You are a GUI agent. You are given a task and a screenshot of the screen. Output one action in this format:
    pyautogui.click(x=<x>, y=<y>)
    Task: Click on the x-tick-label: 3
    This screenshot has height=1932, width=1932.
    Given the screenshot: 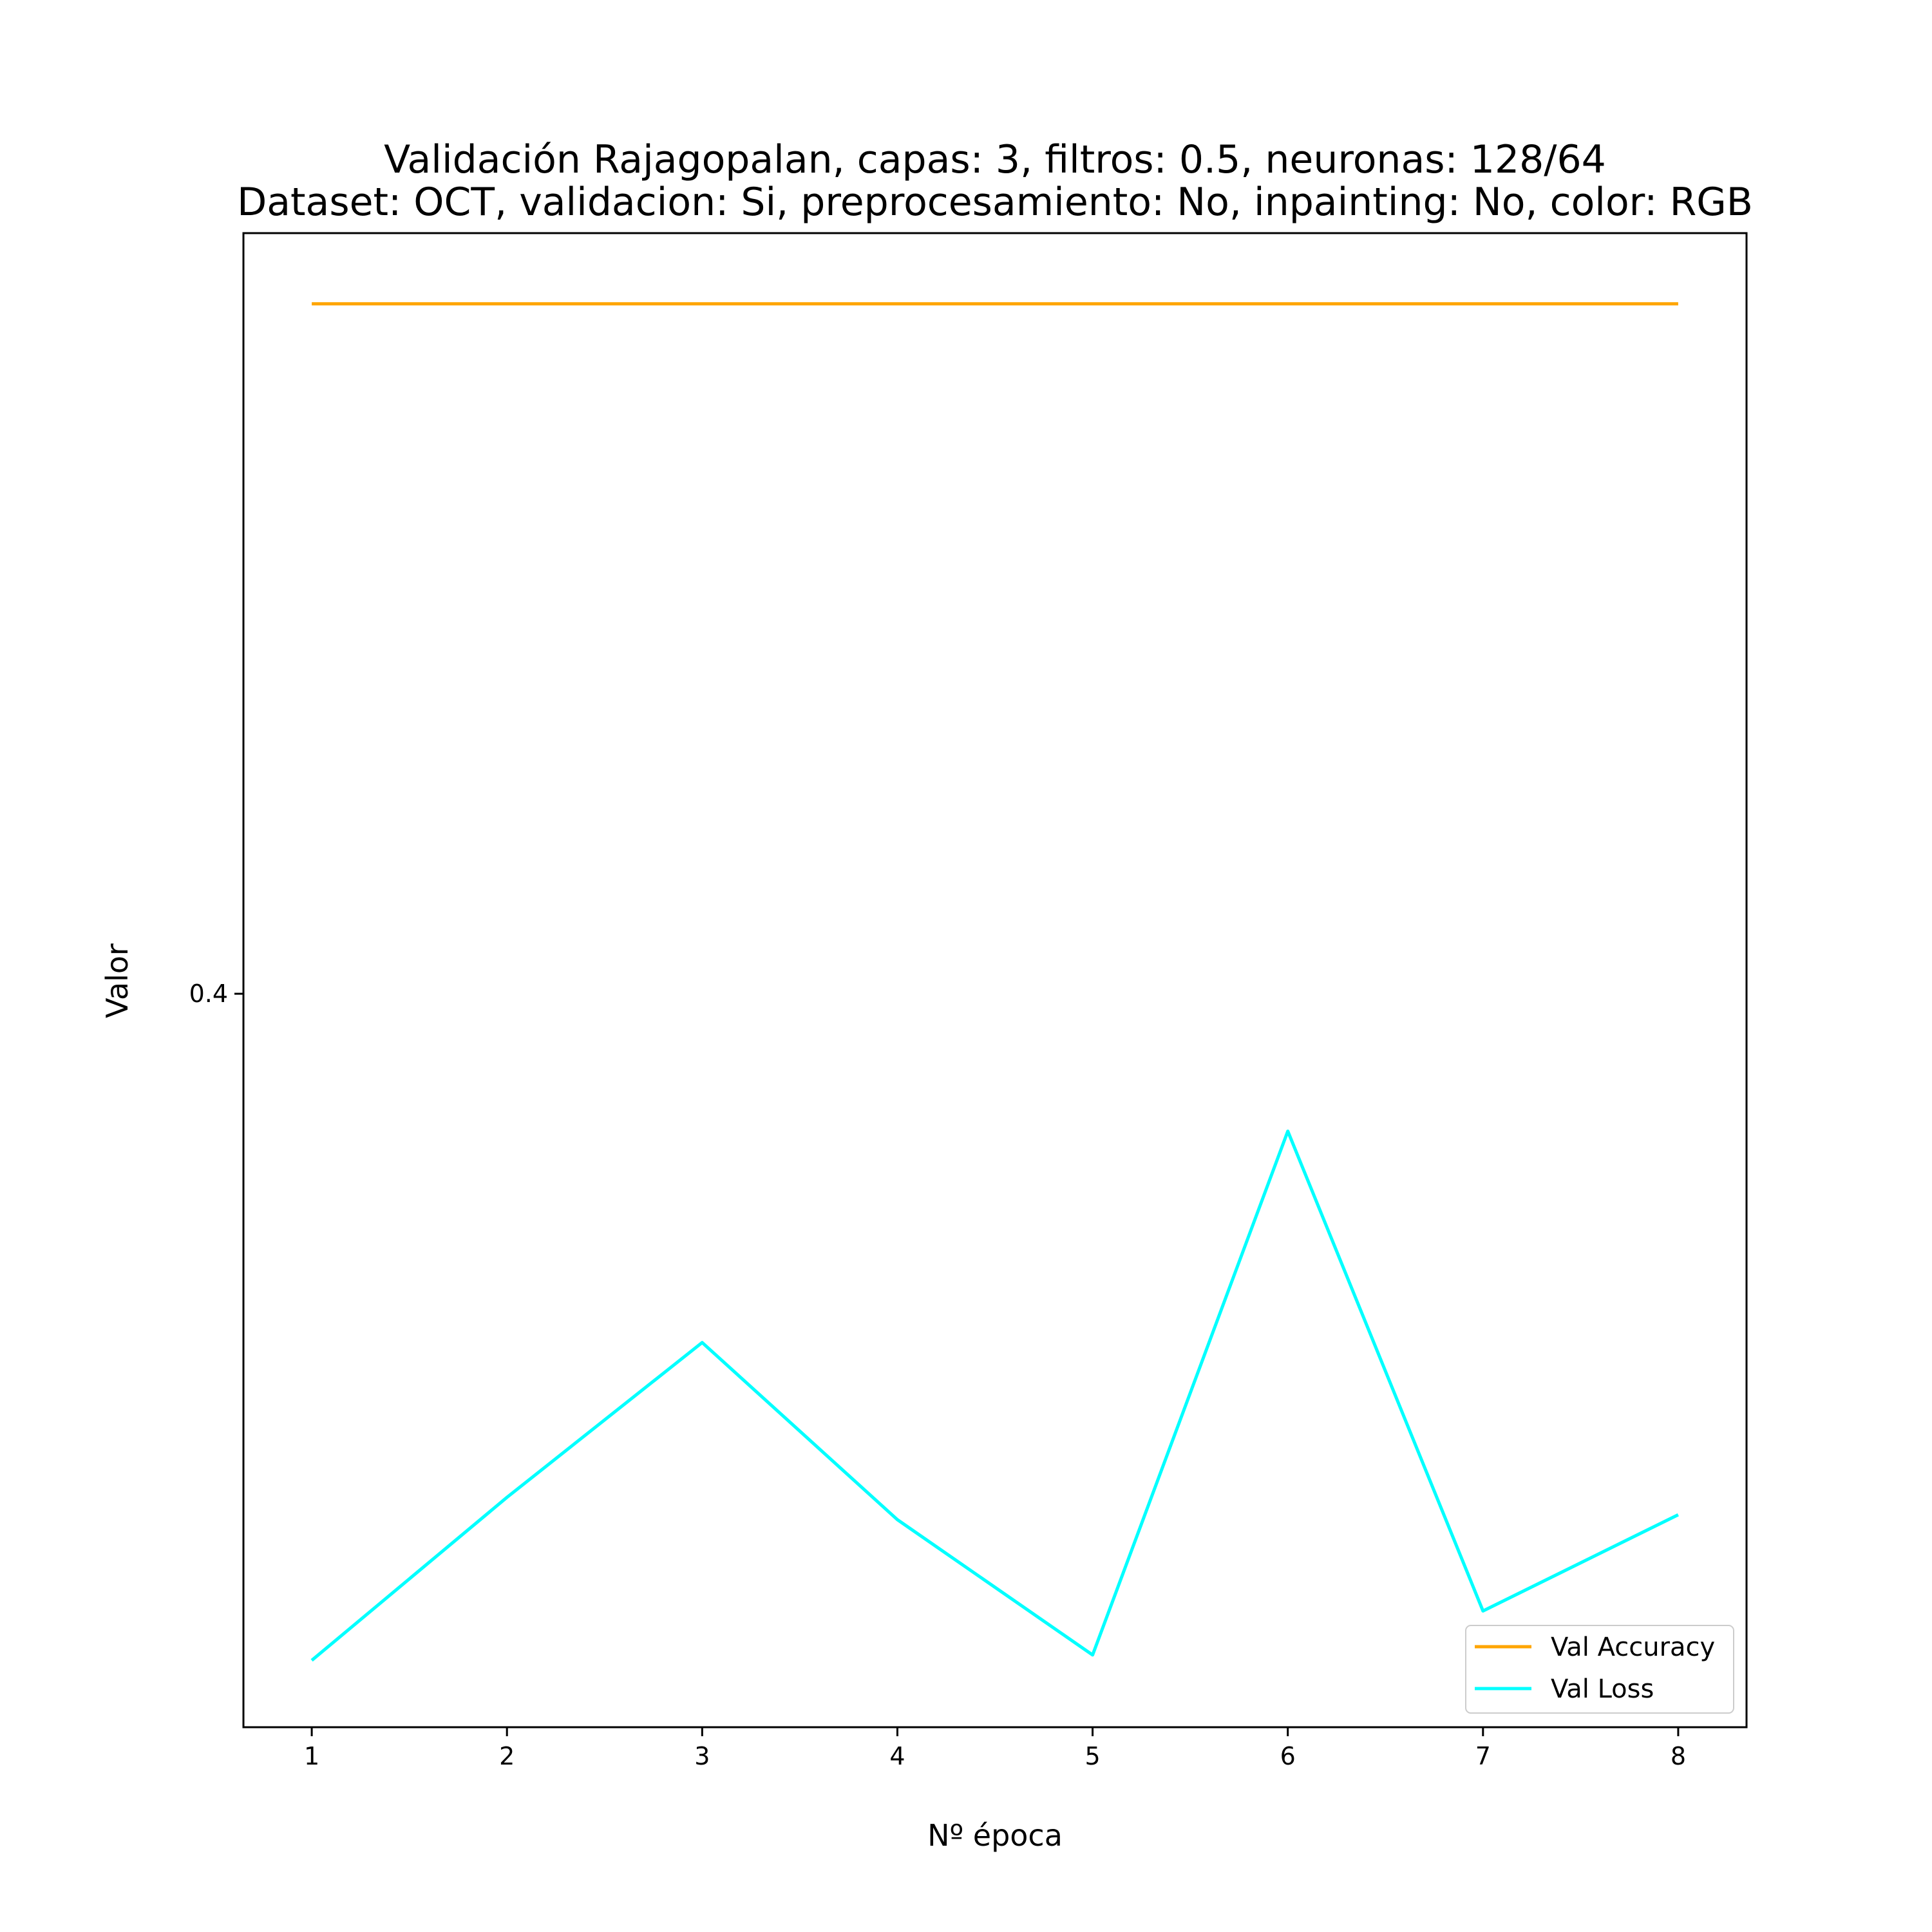 What is the action you would take?
    pyautogui.click(x=702, y=1756)
    